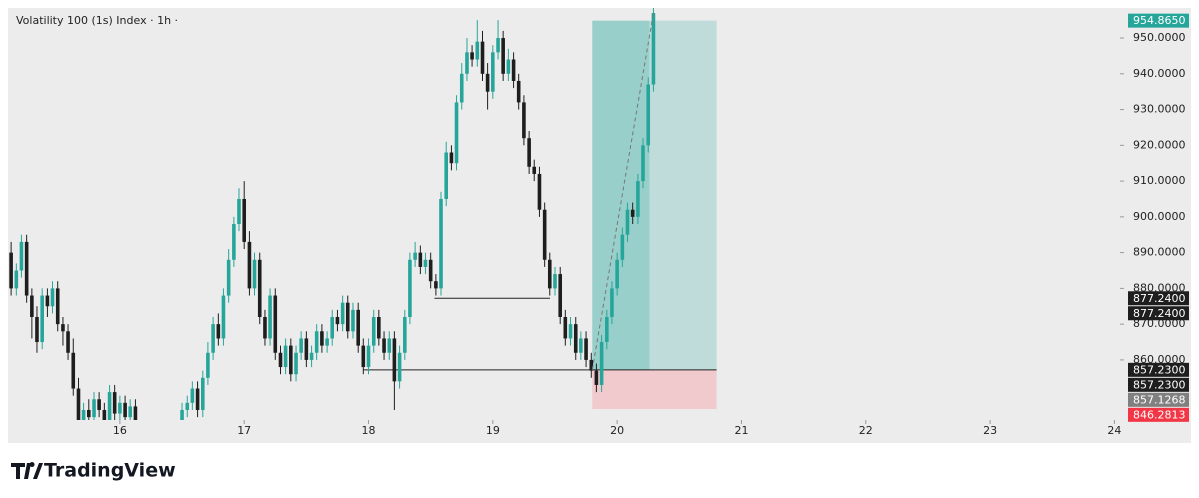 The height and width of the screenshot is (498, 1199). I want to click on trade-path, so click(622, 191).